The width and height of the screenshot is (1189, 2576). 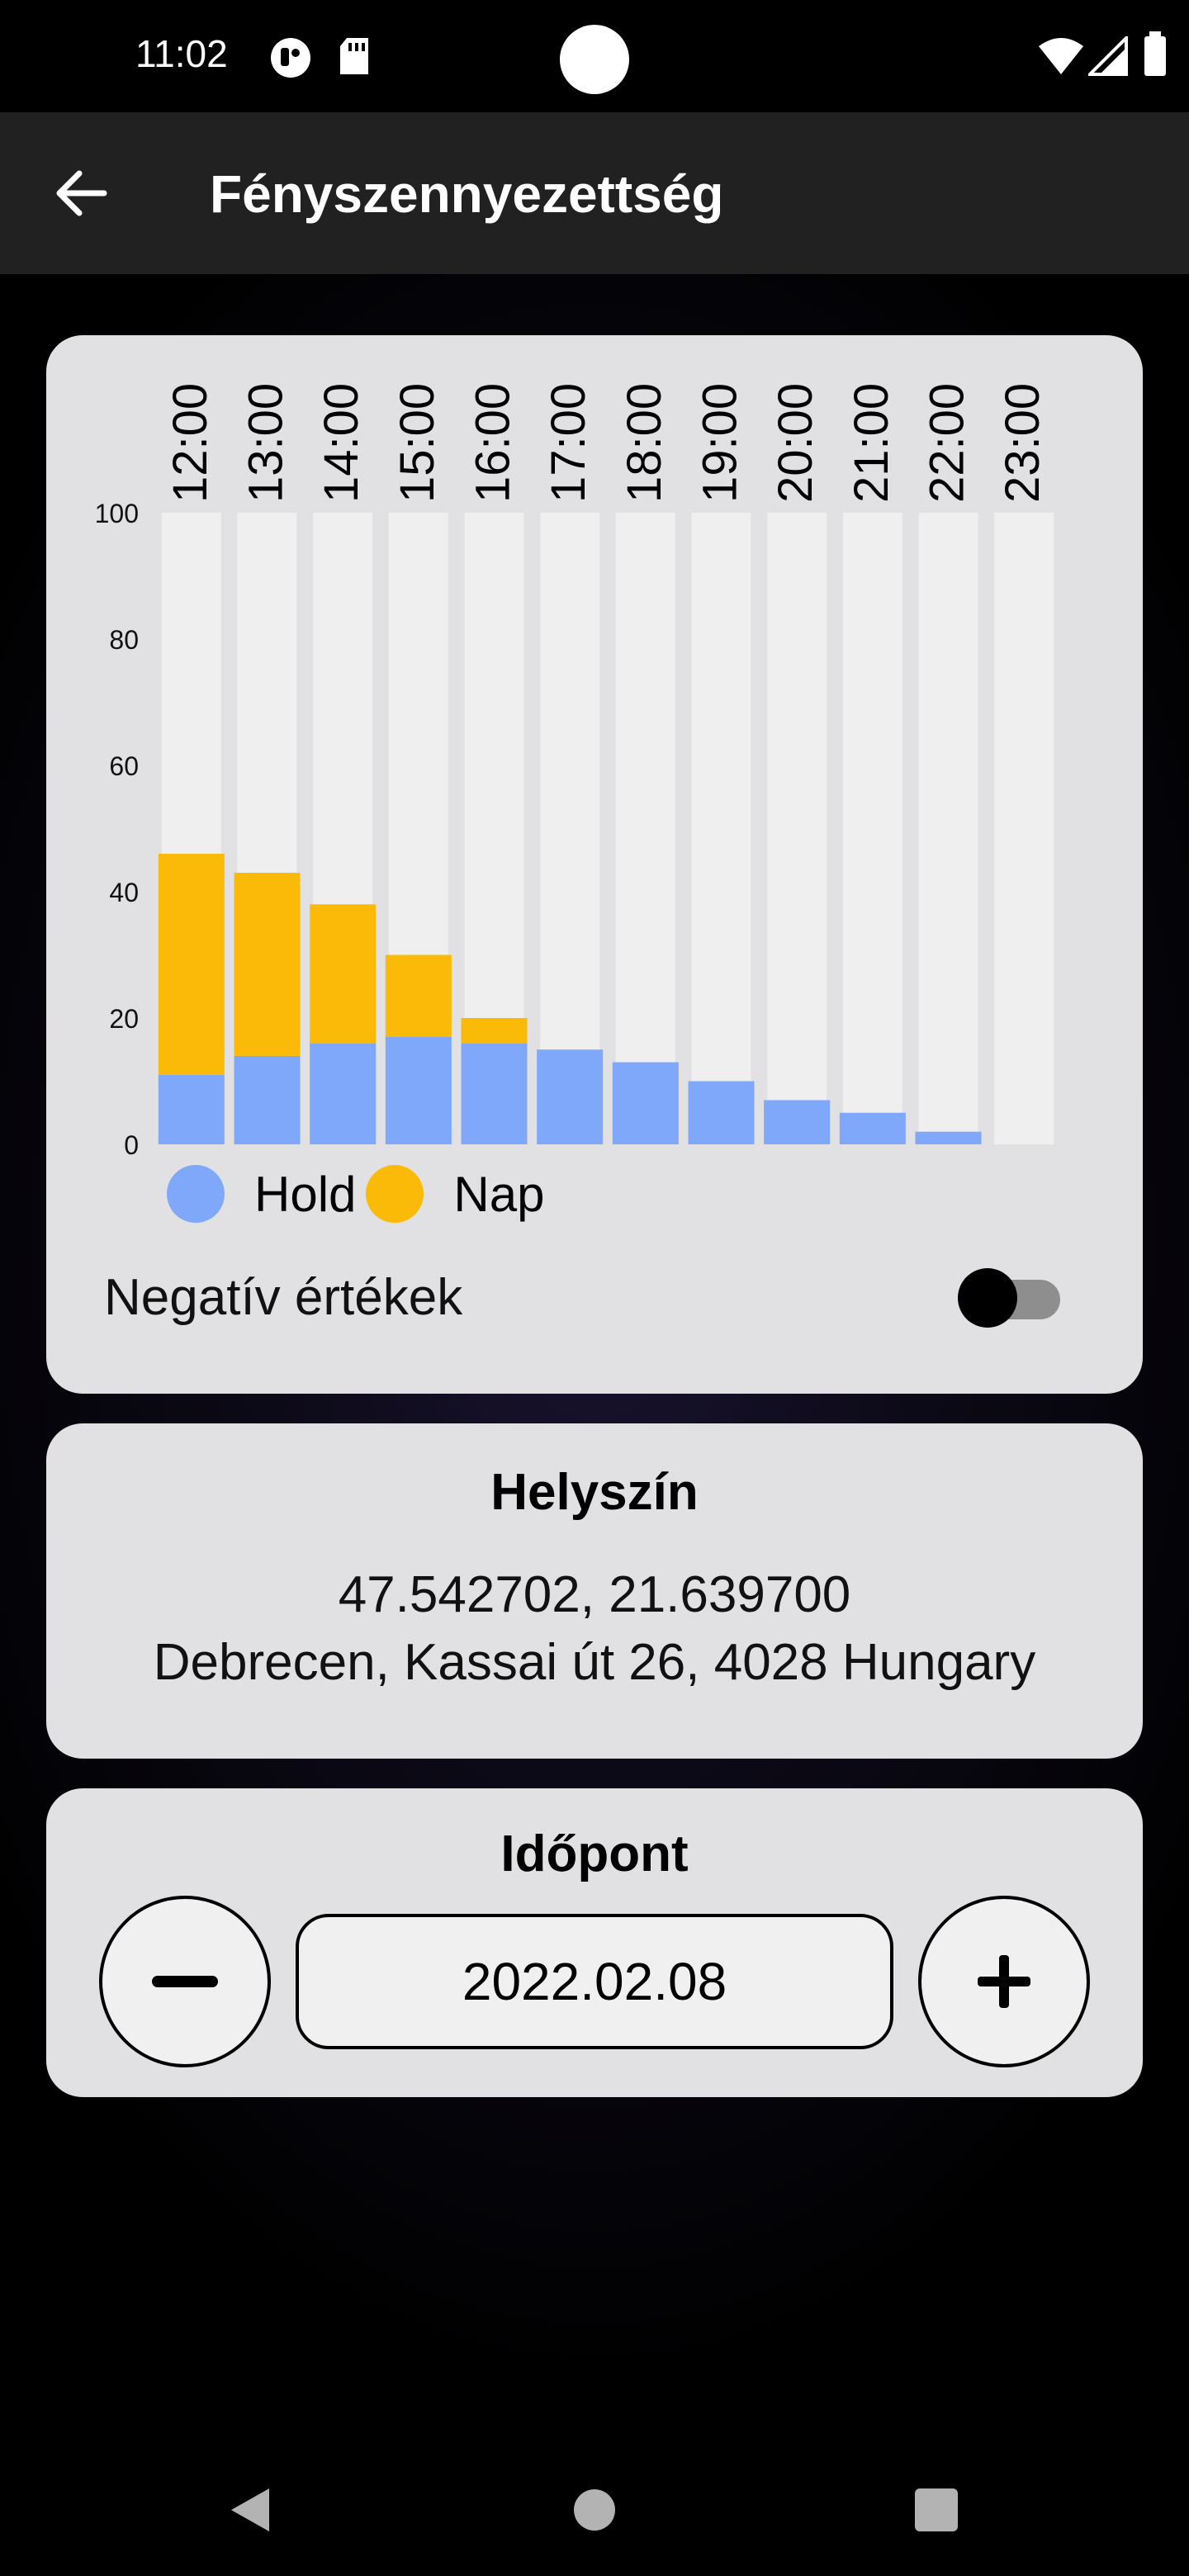 What do you see at coordinates (124, 1019) in the screenshot?
I see `y-tick-label: 20` at bounding box center [124, 1019].